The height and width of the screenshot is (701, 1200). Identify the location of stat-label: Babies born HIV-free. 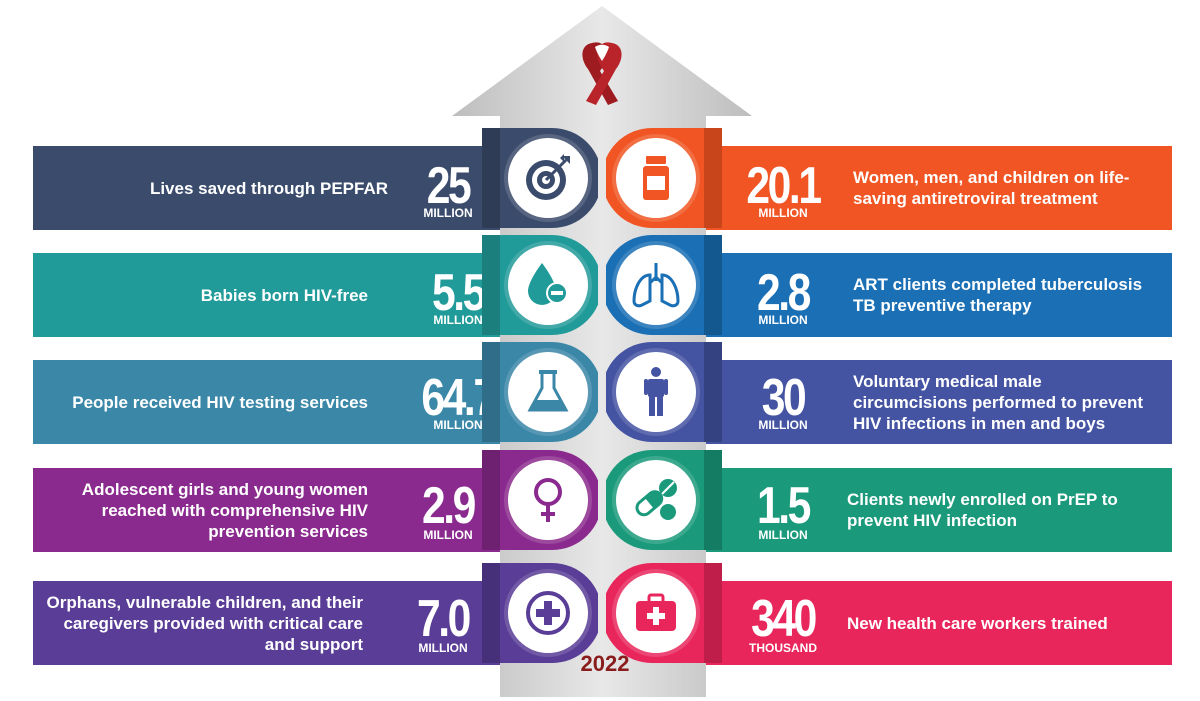
(284, 295).